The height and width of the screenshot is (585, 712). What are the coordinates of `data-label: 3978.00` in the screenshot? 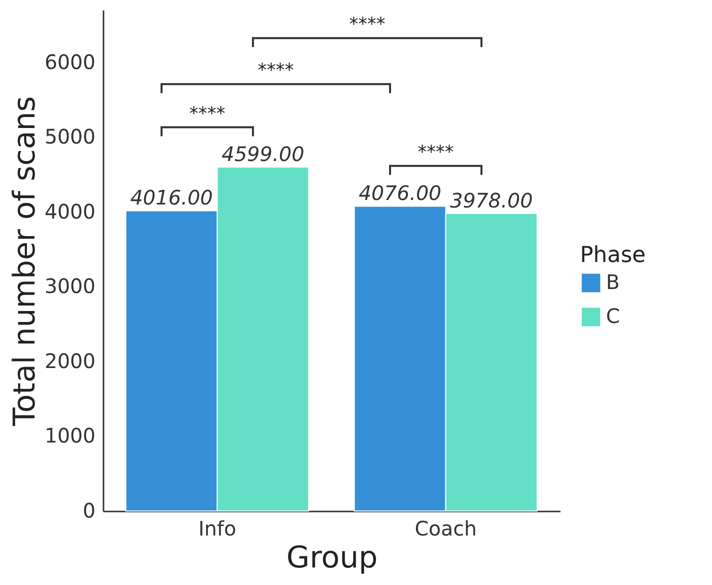 It's located at (491, 200).